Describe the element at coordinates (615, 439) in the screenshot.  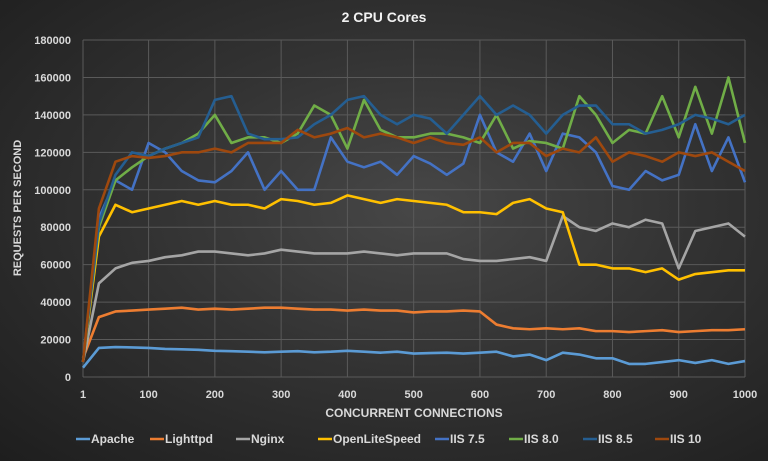
I see `legend-label: IIS 8.5` at that location.